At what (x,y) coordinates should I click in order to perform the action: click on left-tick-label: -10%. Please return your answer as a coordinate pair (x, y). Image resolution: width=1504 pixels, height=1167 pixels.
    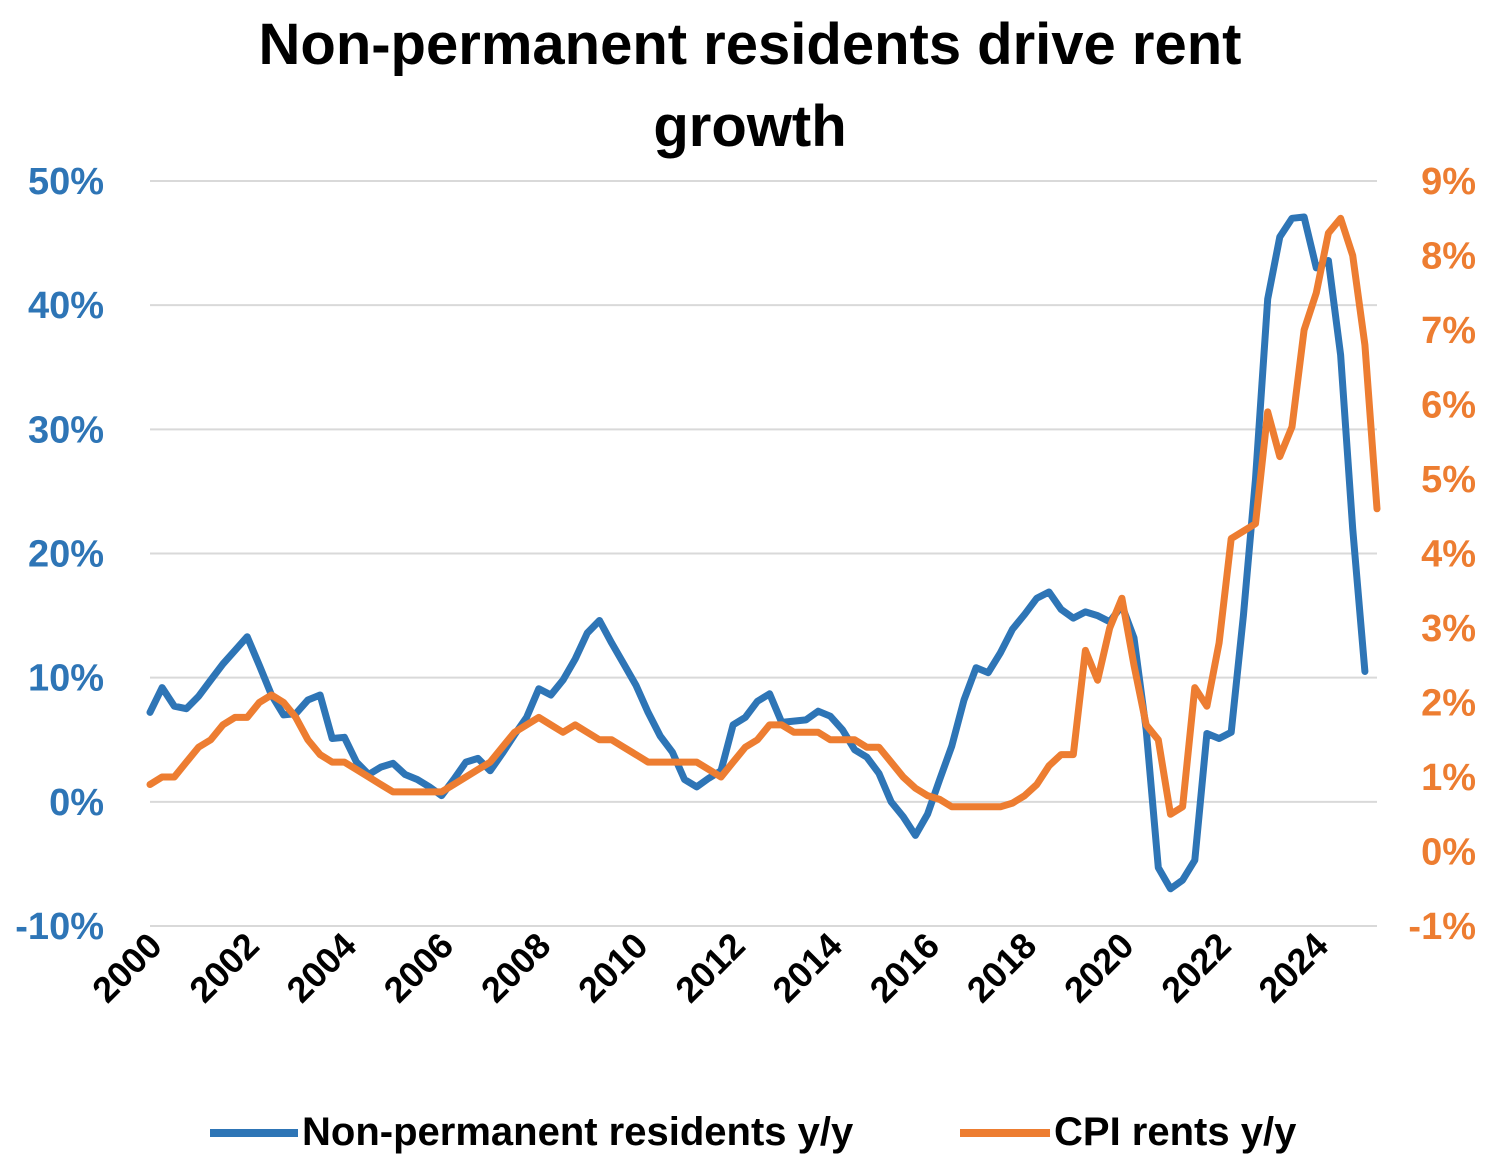
    Looking at the image, I should click on (59, 927).